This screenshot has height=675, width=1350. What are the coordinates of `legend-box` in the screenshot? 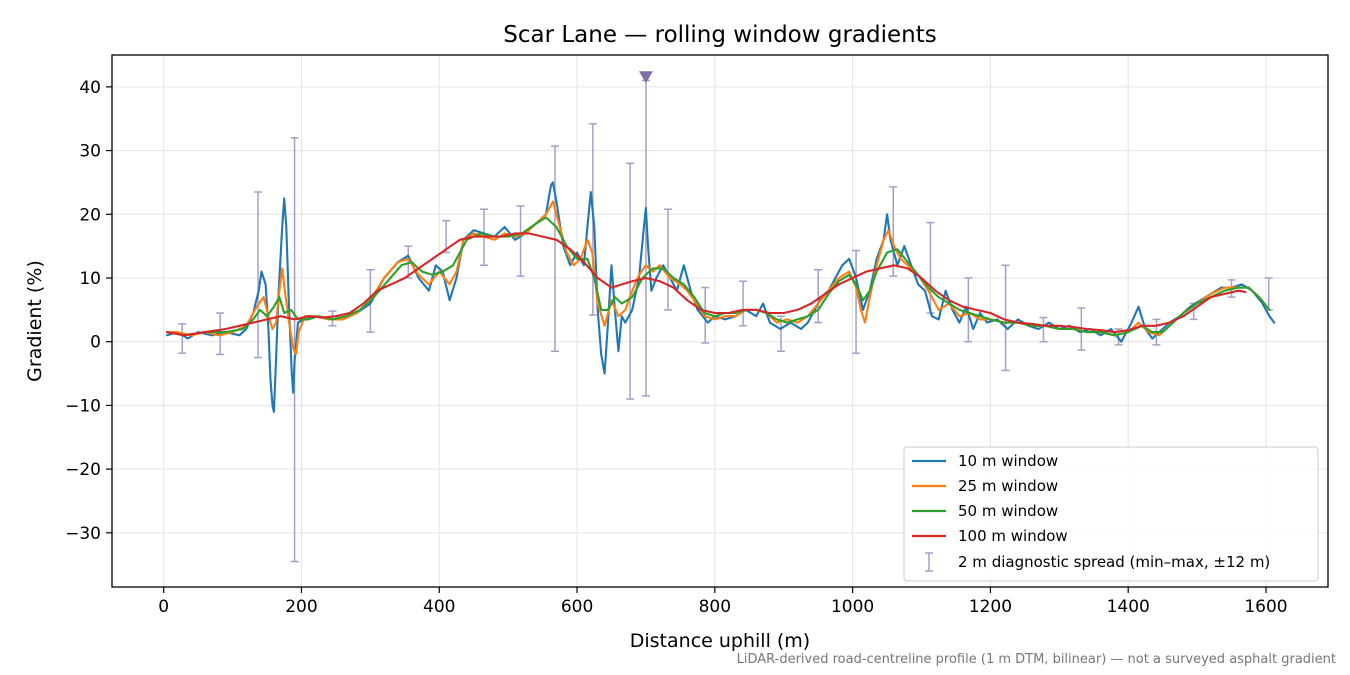 It's located at (1111, 514).